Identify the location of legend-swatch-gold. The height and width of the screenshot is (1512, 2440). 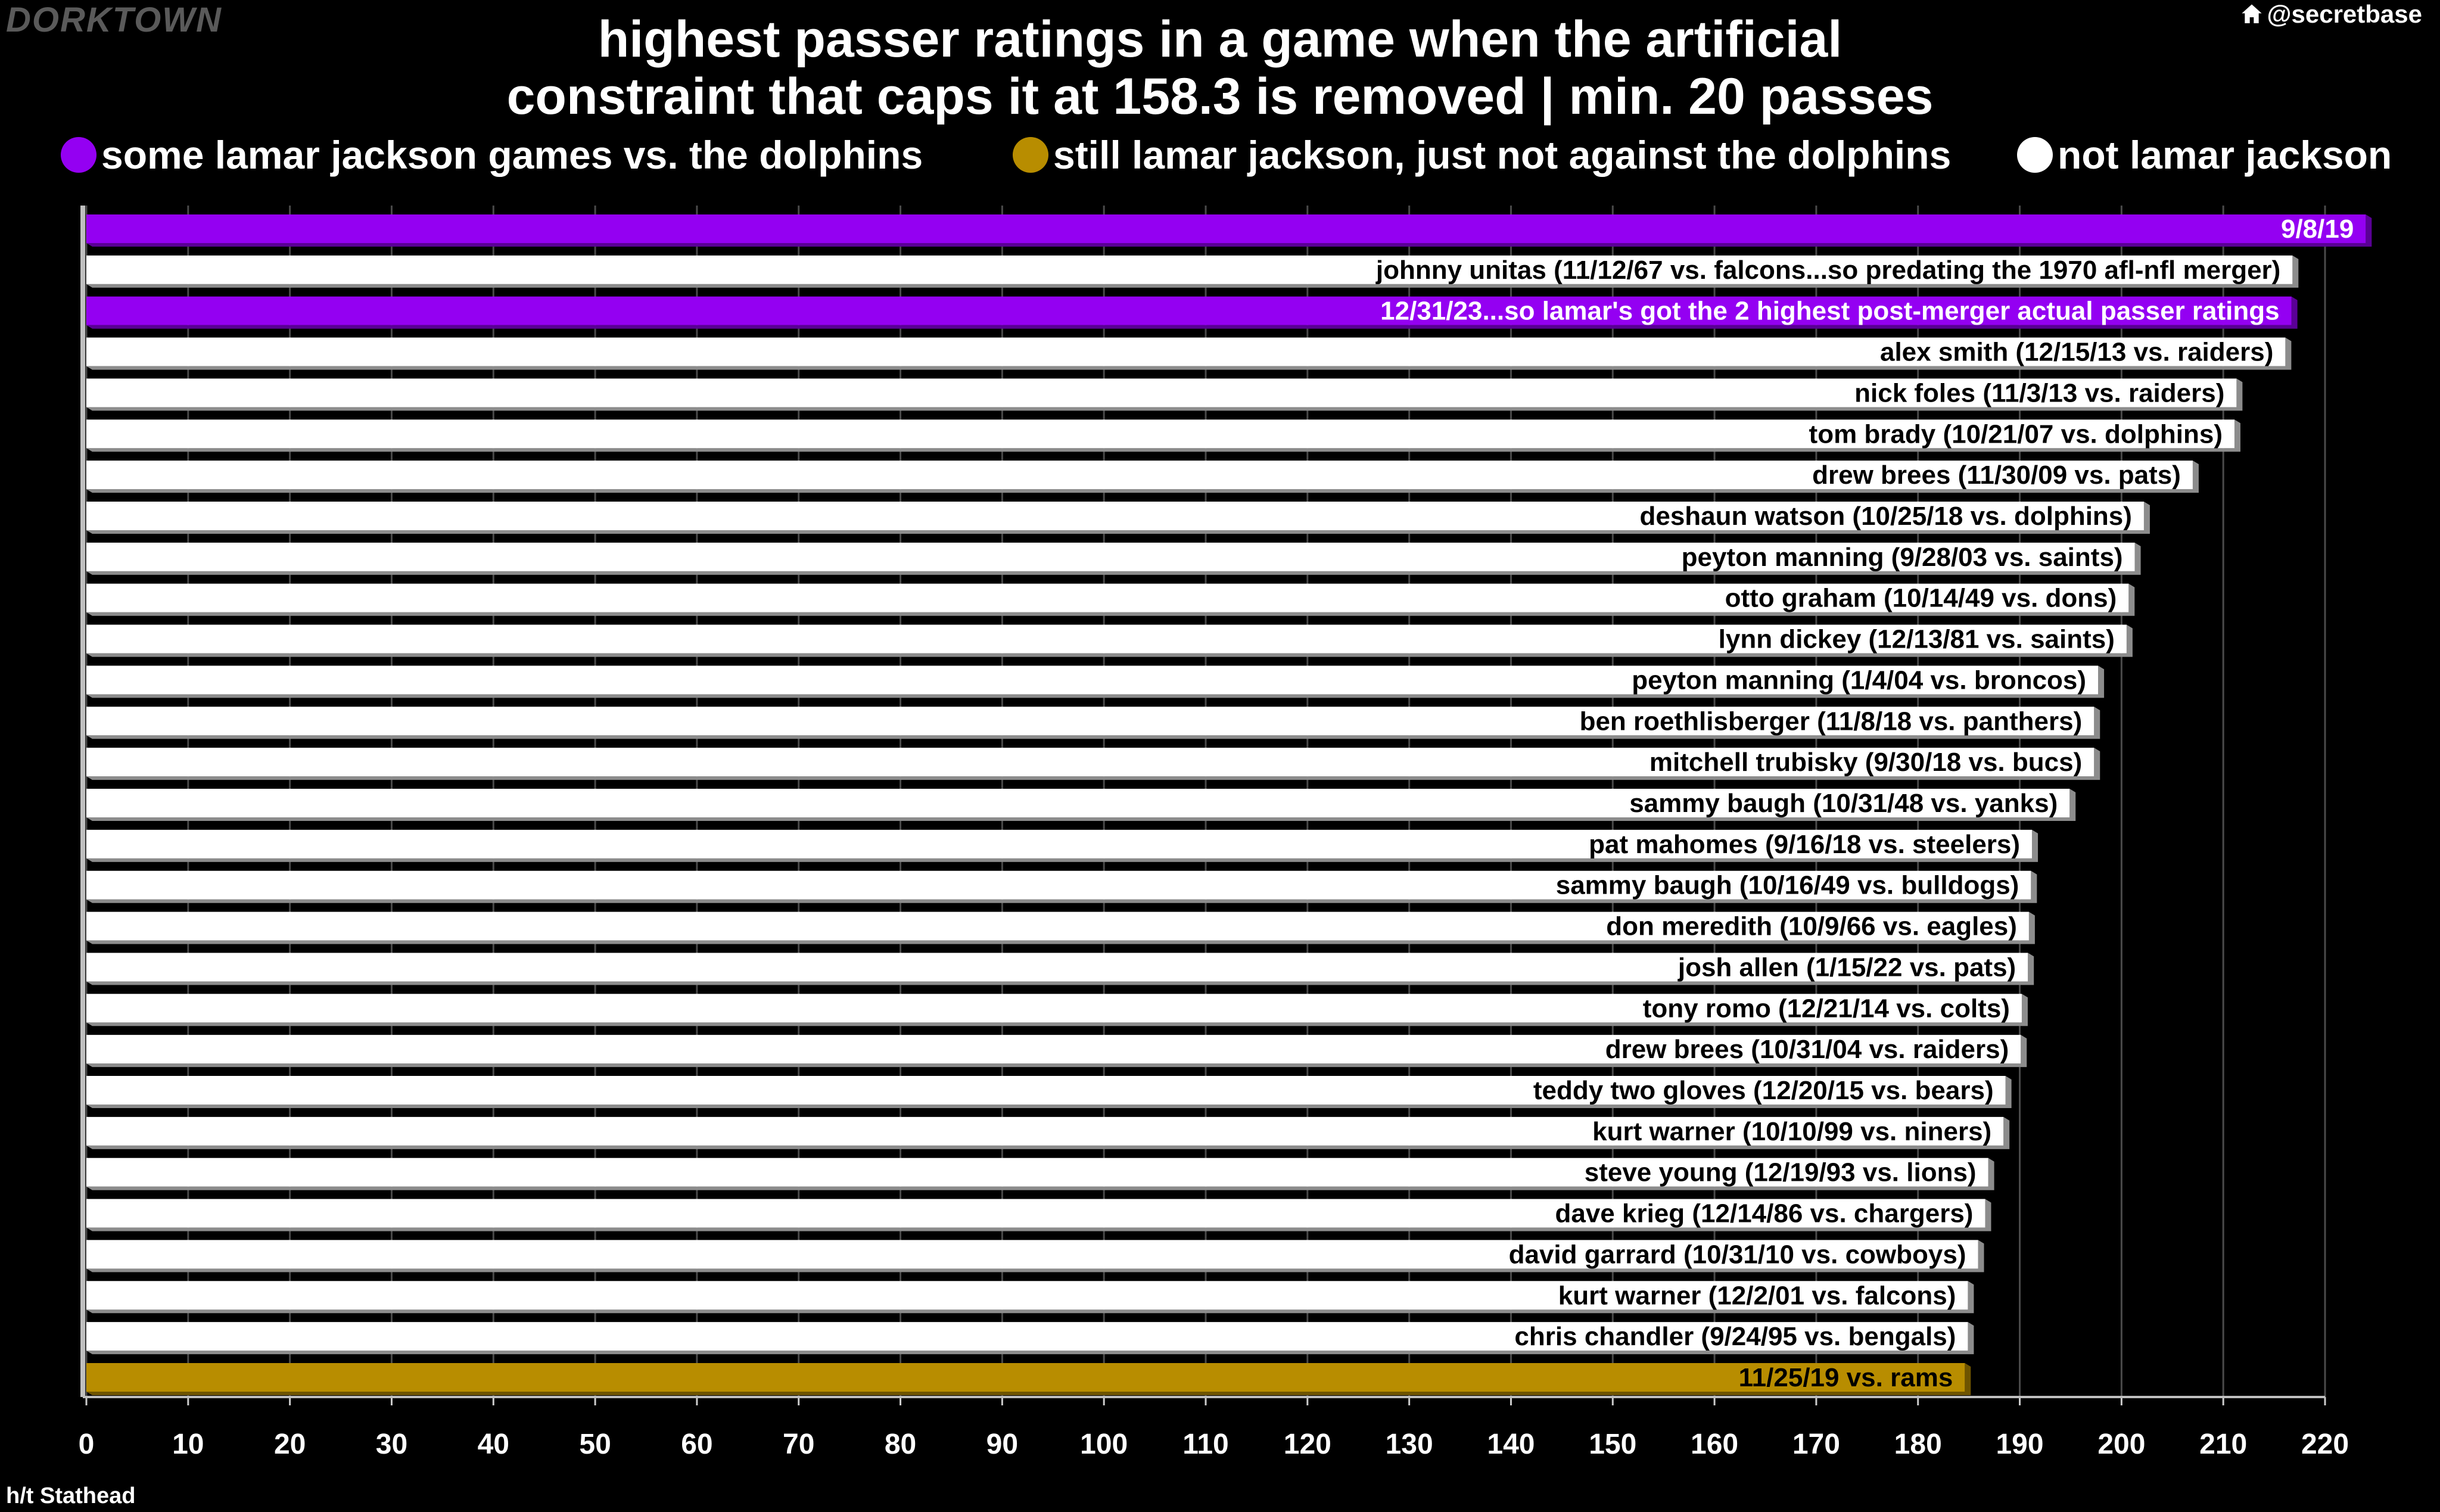
(1030, 155).